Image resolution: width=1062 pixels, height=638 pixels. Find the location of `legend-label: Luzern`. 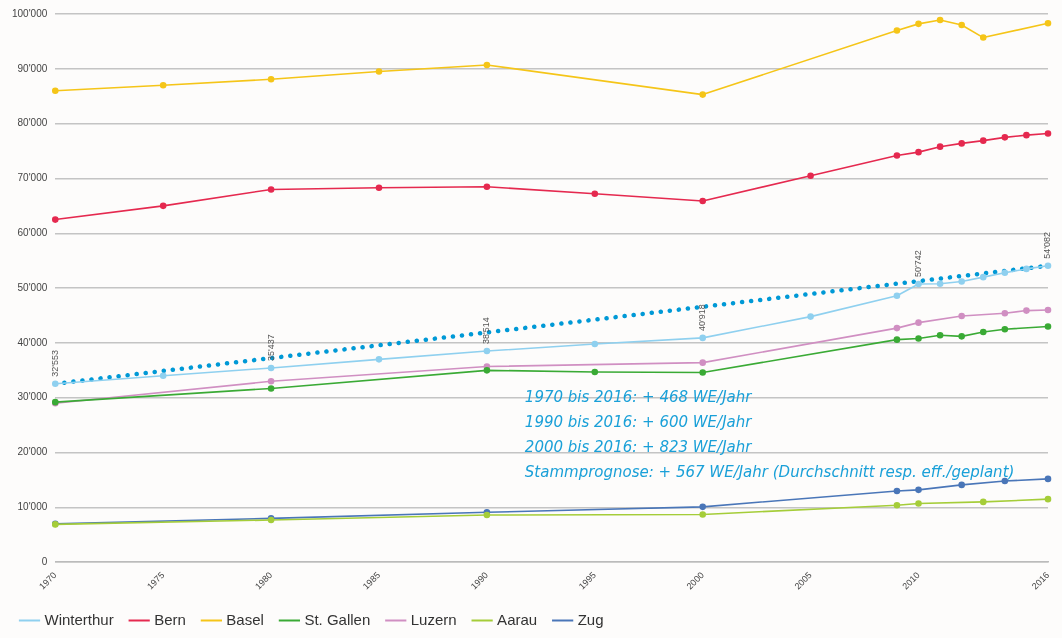

legend-label: Luzern is located at coordinates (433, 619).